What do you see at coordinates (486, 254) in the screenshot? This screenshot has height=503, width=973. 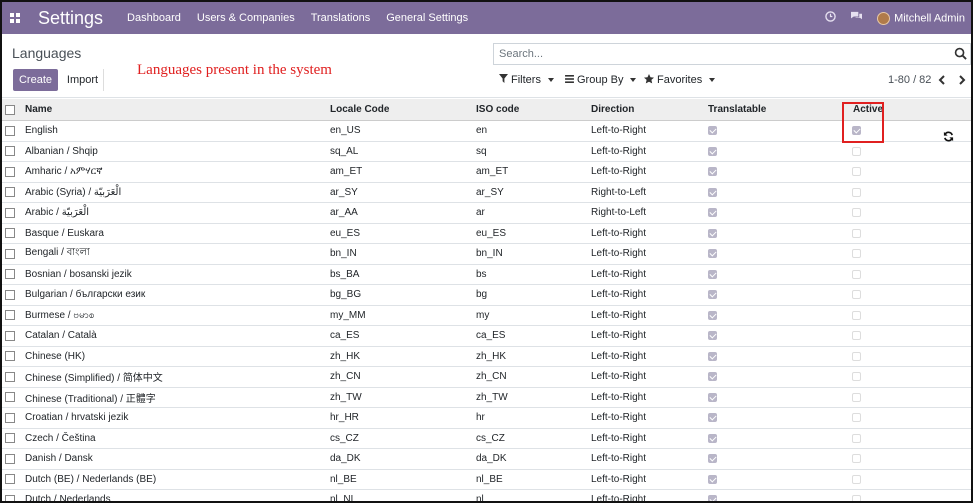 I see `table-row: Bengali / বাংলা bn_IN bn_IN Left-to-Right` at bounding box center [486, 254].